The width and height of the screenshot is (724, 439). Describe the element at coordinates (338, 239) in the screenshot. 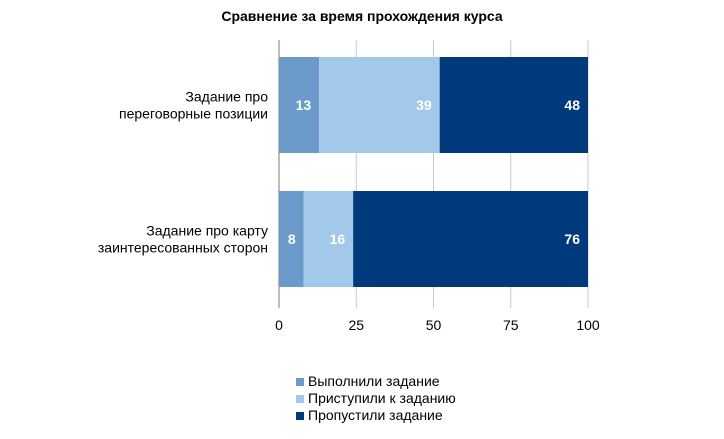

I see `bar-value-label: 16` at that location.